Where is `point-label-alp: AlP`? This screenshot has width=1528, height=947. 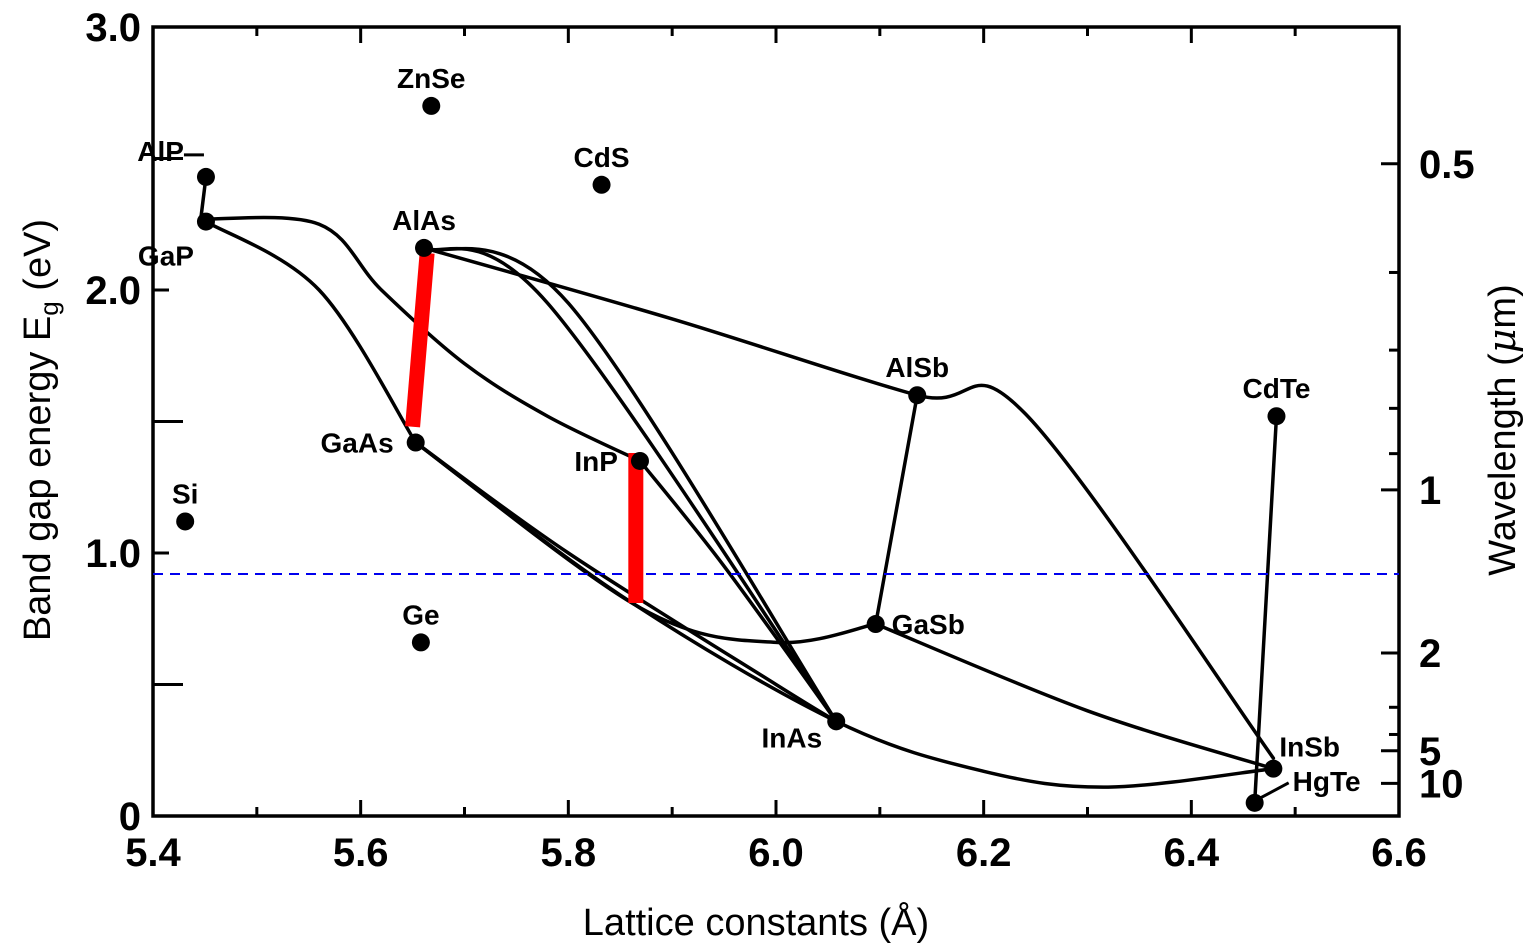
point-label-alp: AlP is located at coordinates (160, 151).